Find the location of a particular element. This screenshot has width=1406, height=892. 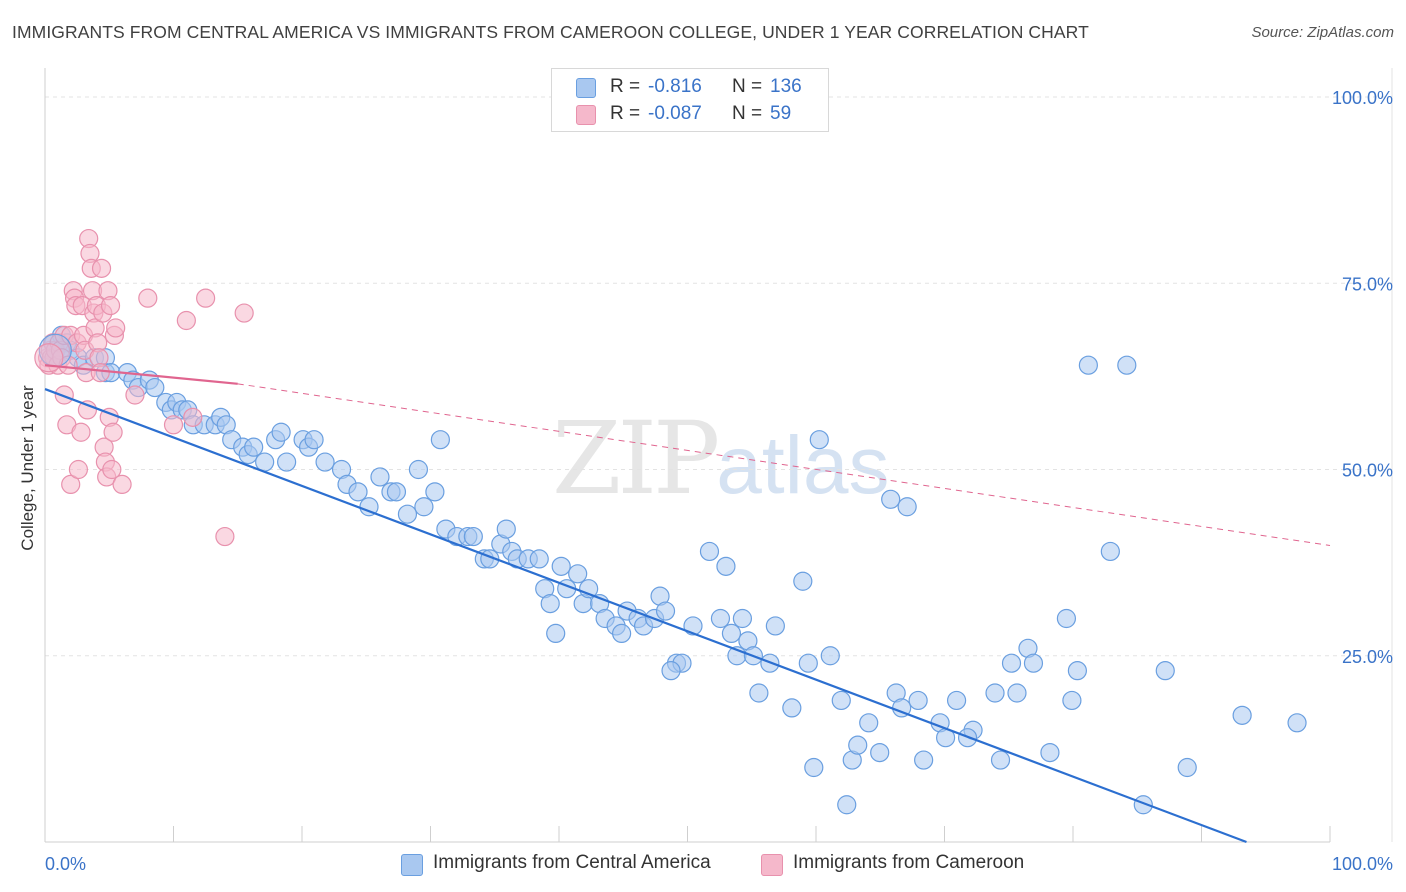

source-label: Source: ZipAtlas.com is located at coordinates (1322, 32).